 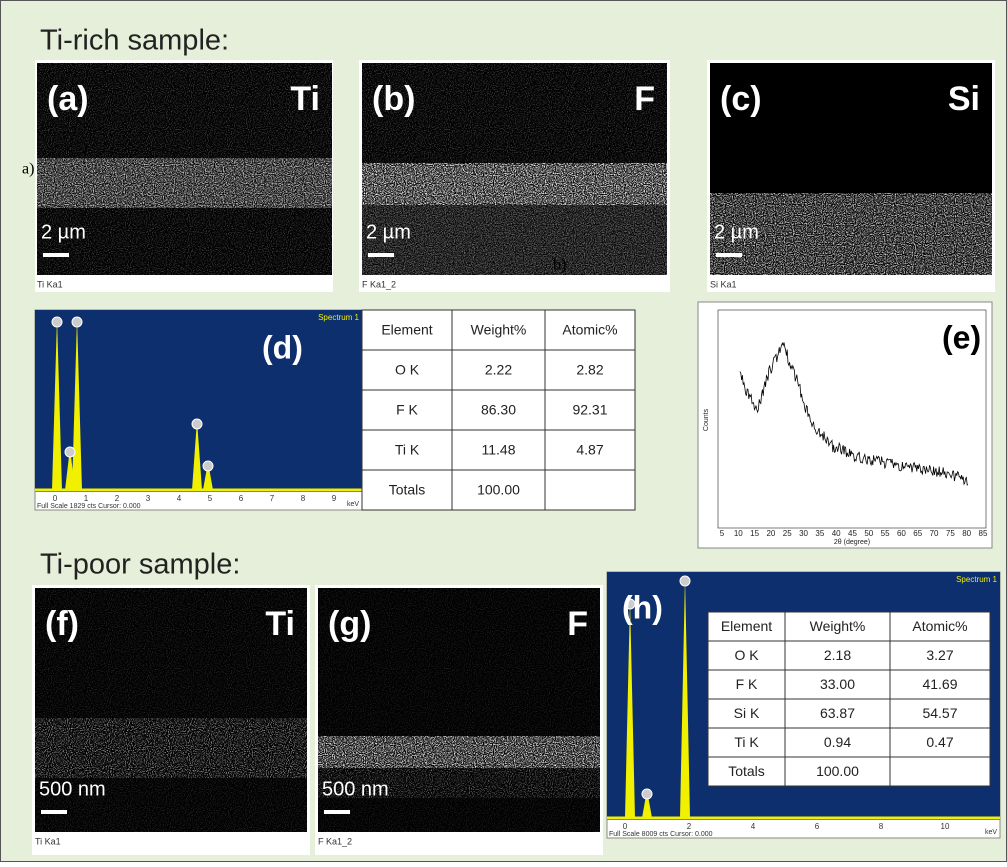 I want to click on table-cell-text: 4.87, so click(x=589, y=450).